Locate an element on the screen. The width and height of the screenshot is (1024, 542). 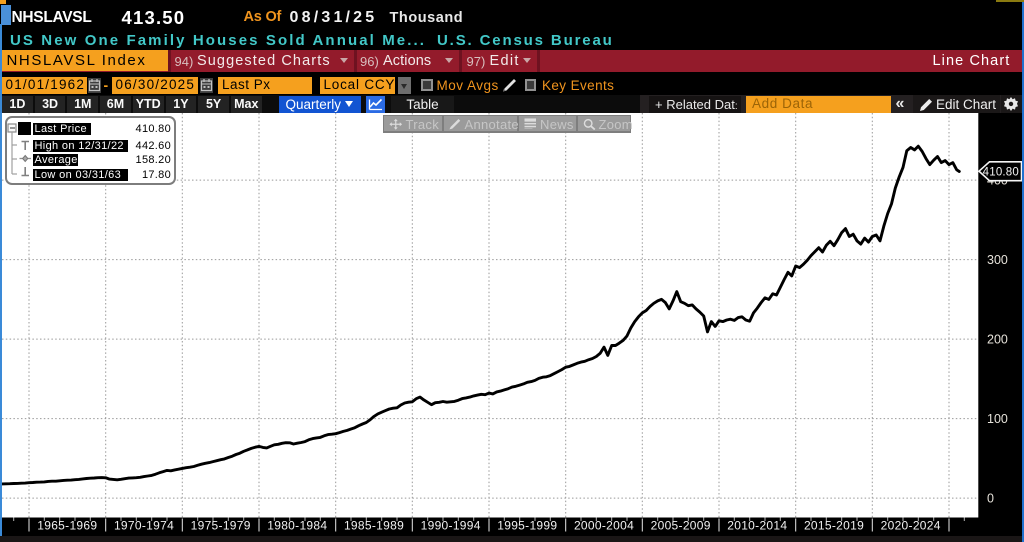
svg-text: 1985-1989 is located at coordinates (374, 526).